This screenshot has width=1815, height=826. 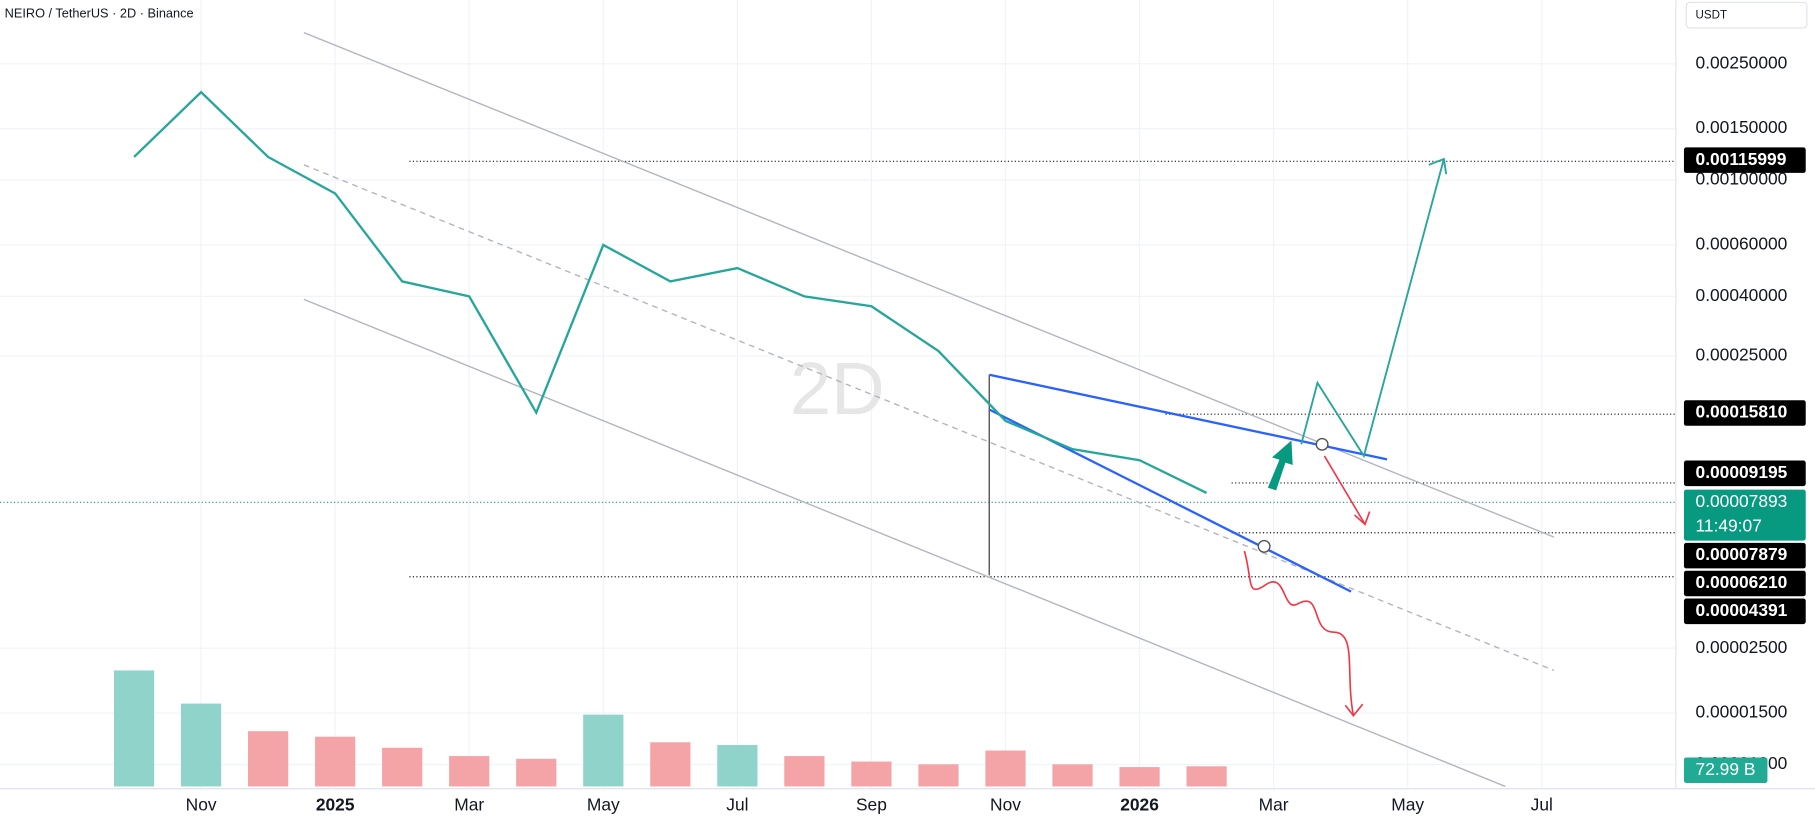 I want to click on level-label: 0.00007879, so click(x=1742, y=554).